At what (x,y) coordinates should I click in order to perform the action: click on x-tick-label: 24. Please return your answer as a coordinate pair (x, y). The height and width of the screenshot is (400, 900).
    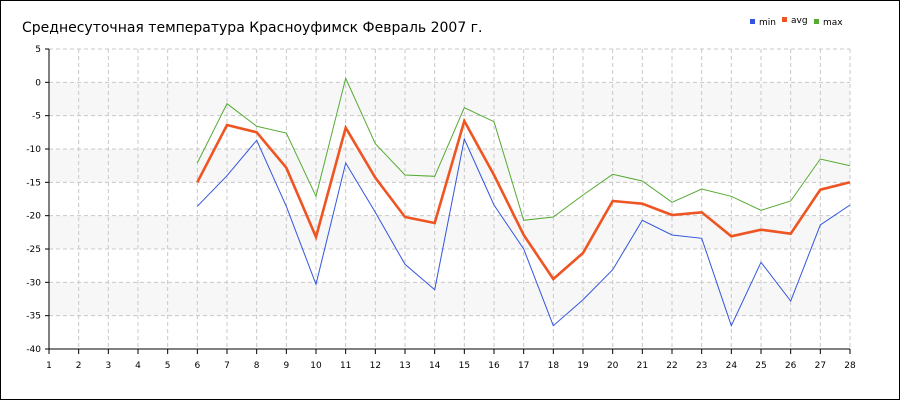
    Looking at the image, I should click on (732, 366).